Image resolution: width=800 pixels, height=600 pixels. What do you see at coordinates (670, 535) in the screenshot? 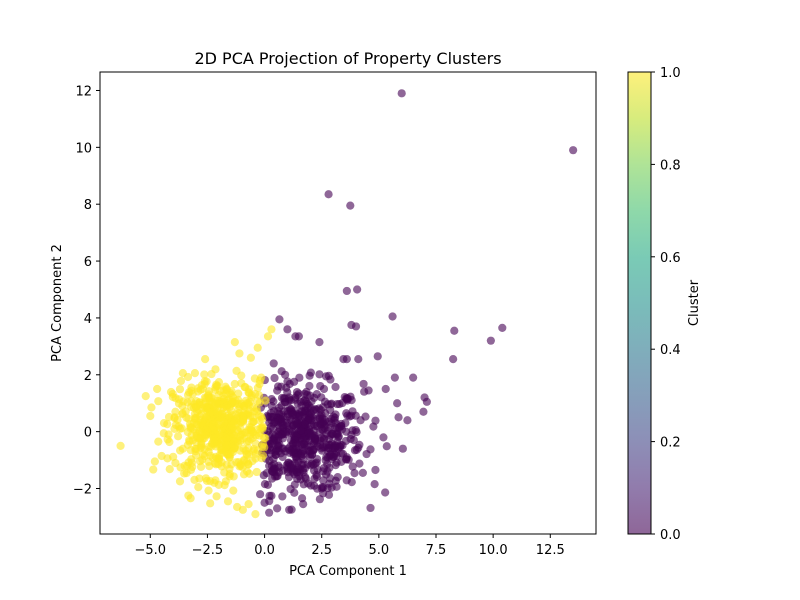
I see `colorbar-tick-label: 0.0` at bounding box center [670, 535].